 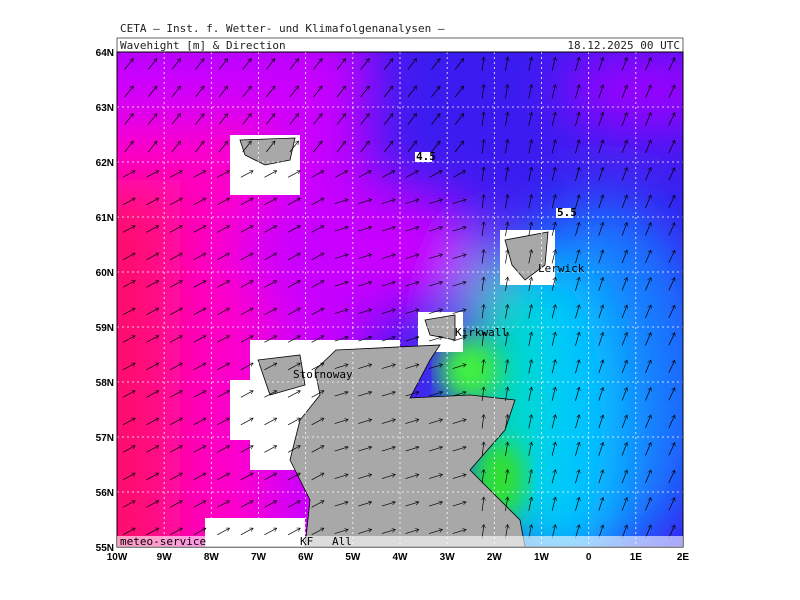 What do you see at coordinates (448, 557) in the screenshot?
I see `lon-label: 3W` at bounding box center [448, 557].